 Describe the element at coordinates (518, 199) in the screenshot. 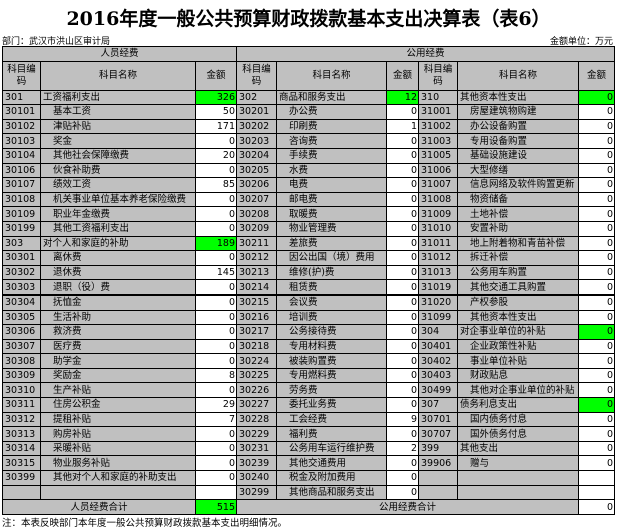

I see `subject-name: 物资储备` at that location.